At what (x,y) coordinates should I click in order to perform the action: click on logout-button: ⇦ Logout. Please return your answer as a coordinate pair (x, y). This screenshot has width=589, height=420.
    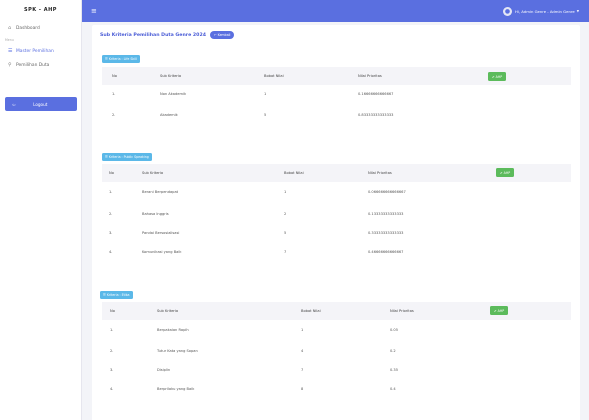
    Looking at the image, I should click on (41, 104).